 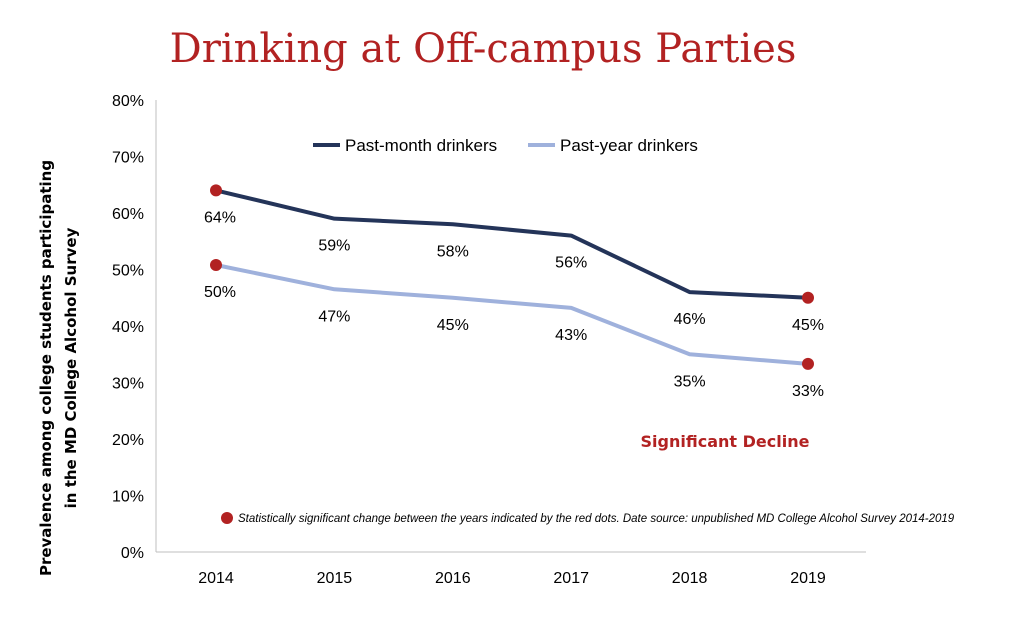 What do you see at coordinates (690, 319) in the screenshot?
I see `data-label: 46%` at bounding box center [690, 319].